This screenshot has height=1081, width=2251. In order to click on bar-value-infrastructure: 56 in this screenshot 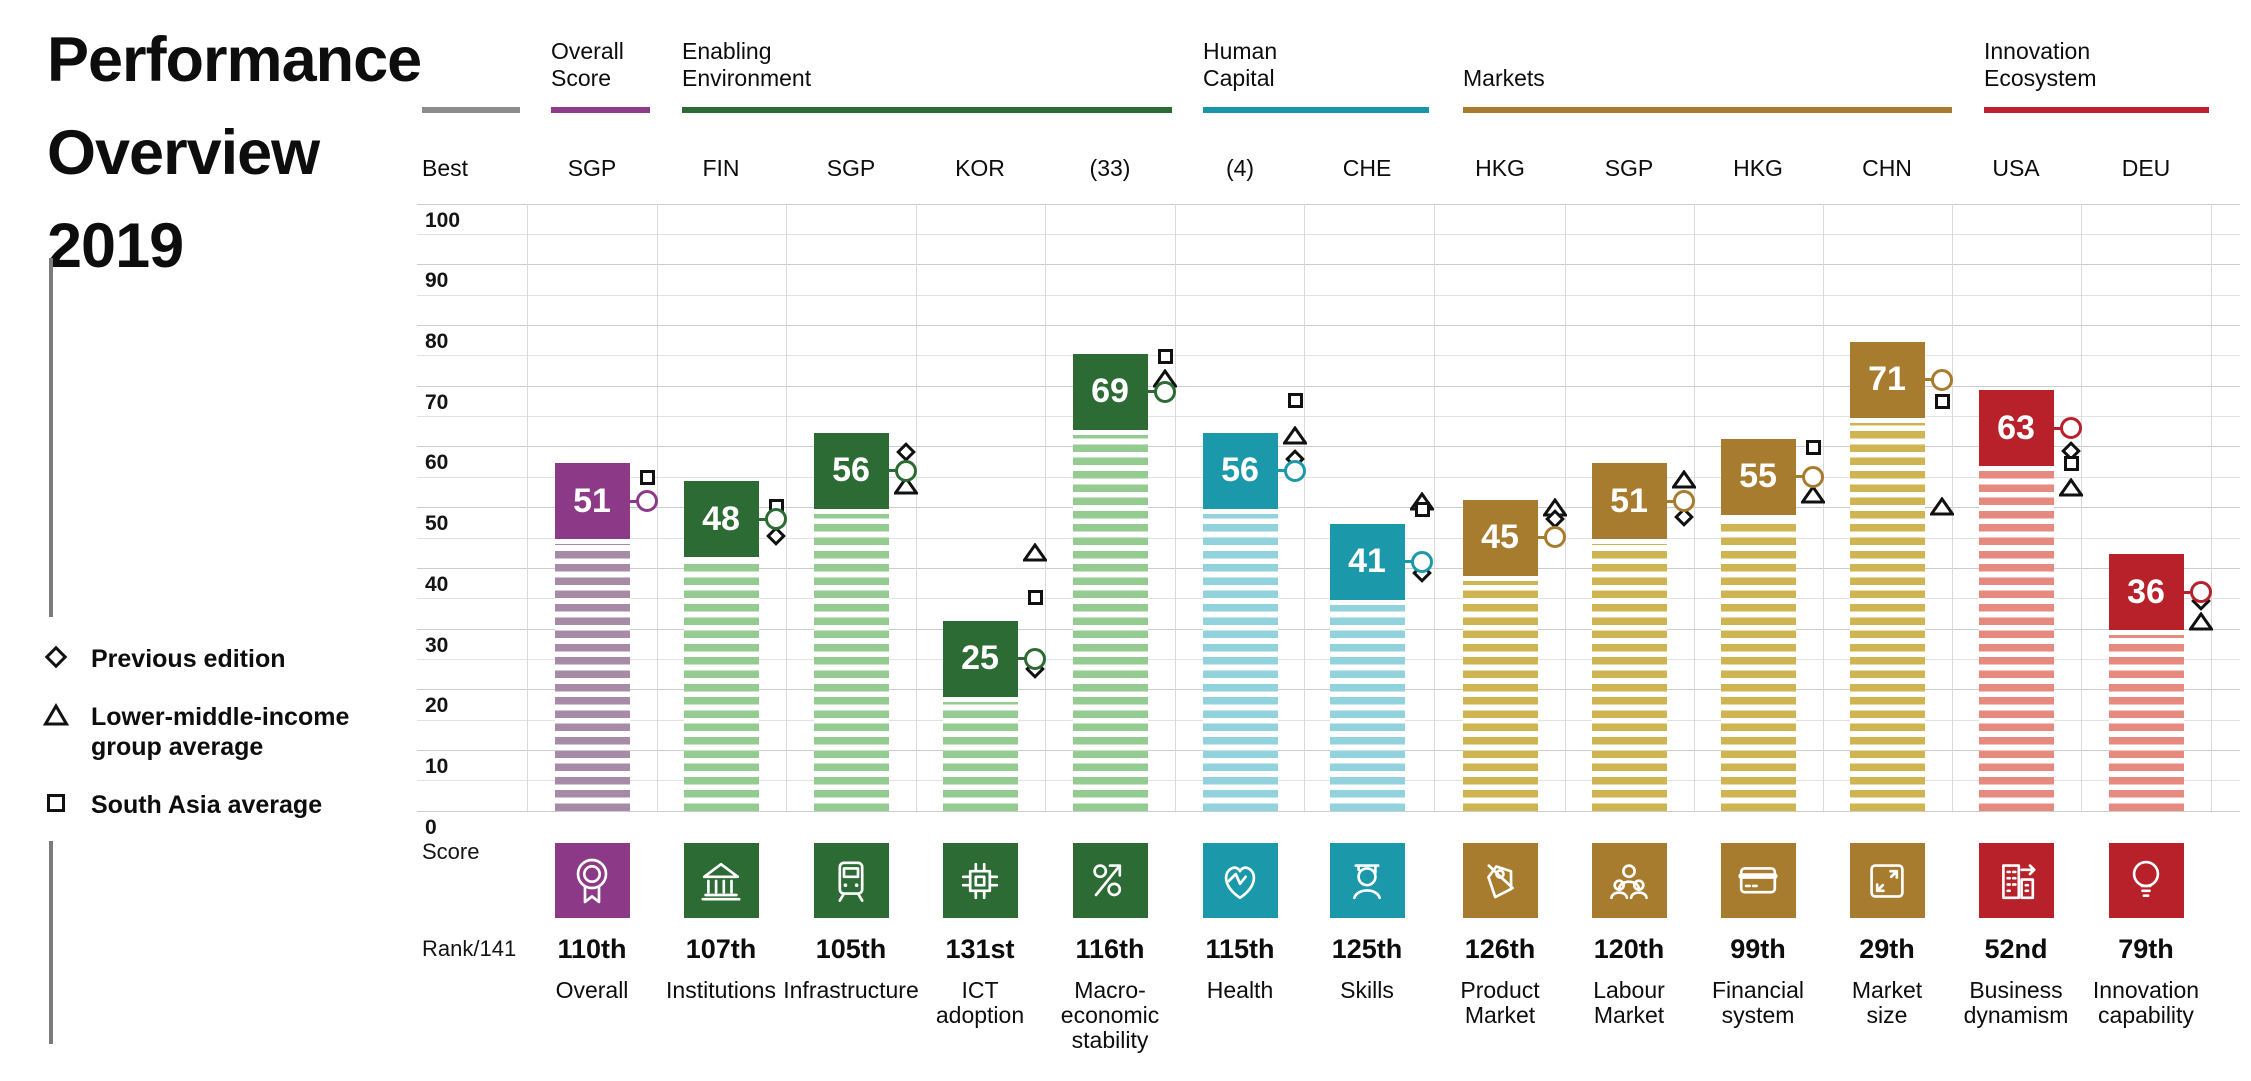, I will do `click(851, 470)`.